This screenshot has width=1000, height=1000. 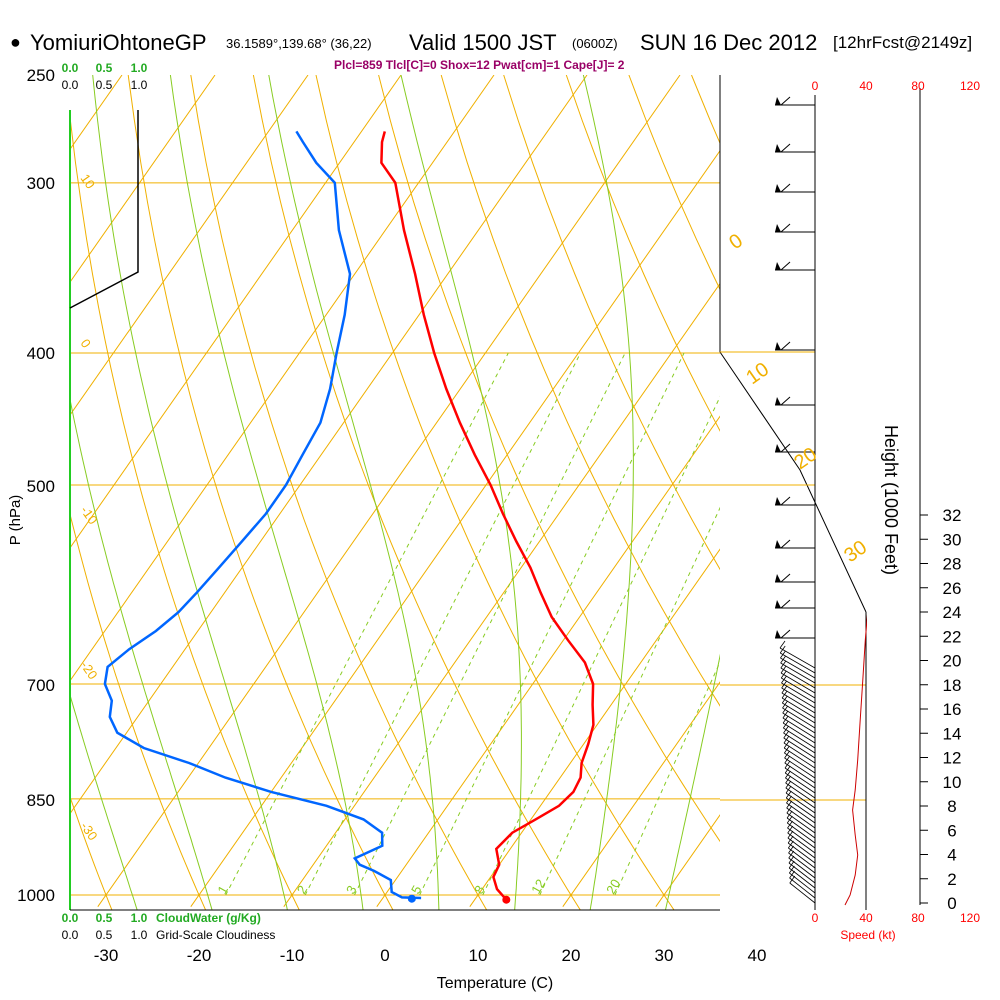 I want to click on height-tick-label: 26, so click(x=952, y=588).